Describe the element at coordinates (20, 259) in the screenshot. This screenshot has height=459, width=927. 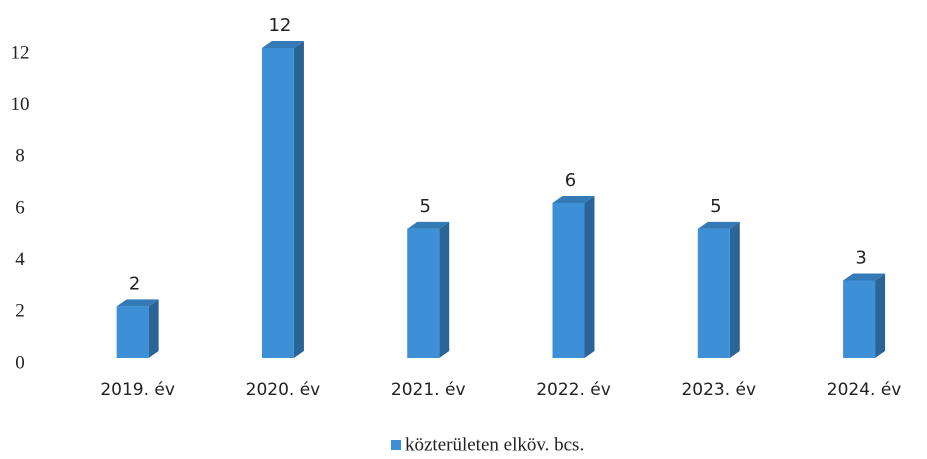
I see `y-tick-label: 4` at that location.